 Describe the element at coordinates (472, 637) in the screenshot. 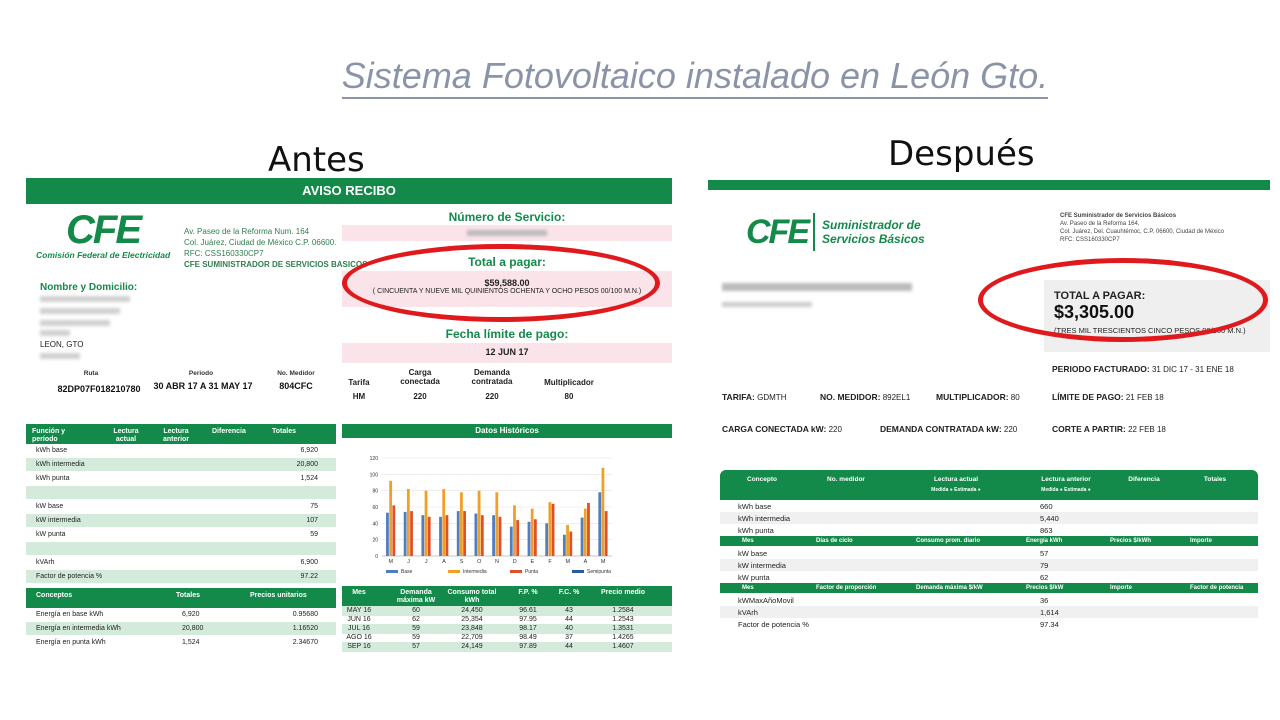

I see `hist-cell: 22,709` at that location.